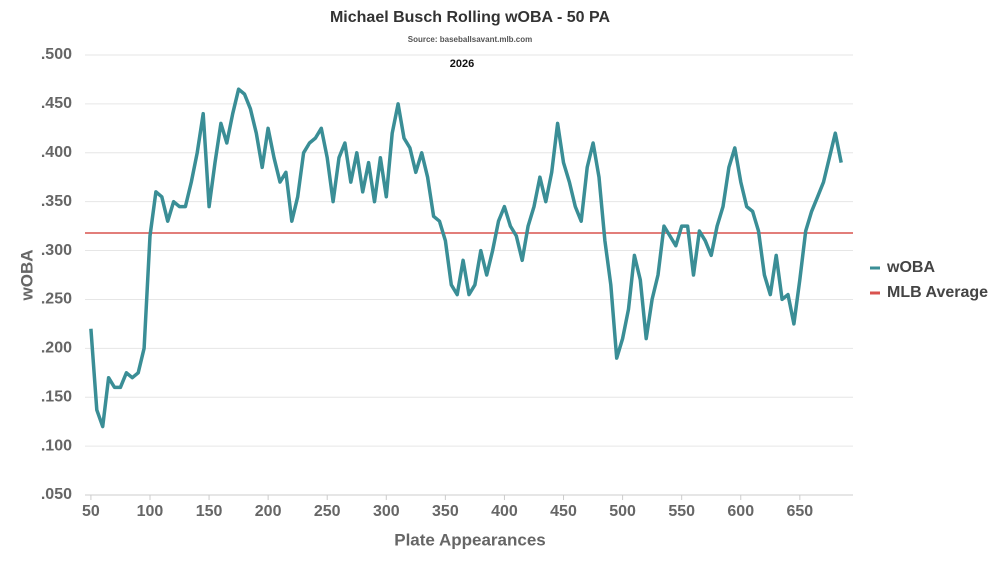 The height and width of the screenshot is (568, 1000). What do you see at coordinates (470, 539) in the screenshot?
I see `x-axis-label: Plate Appearances` at bounding box center [470, 539].